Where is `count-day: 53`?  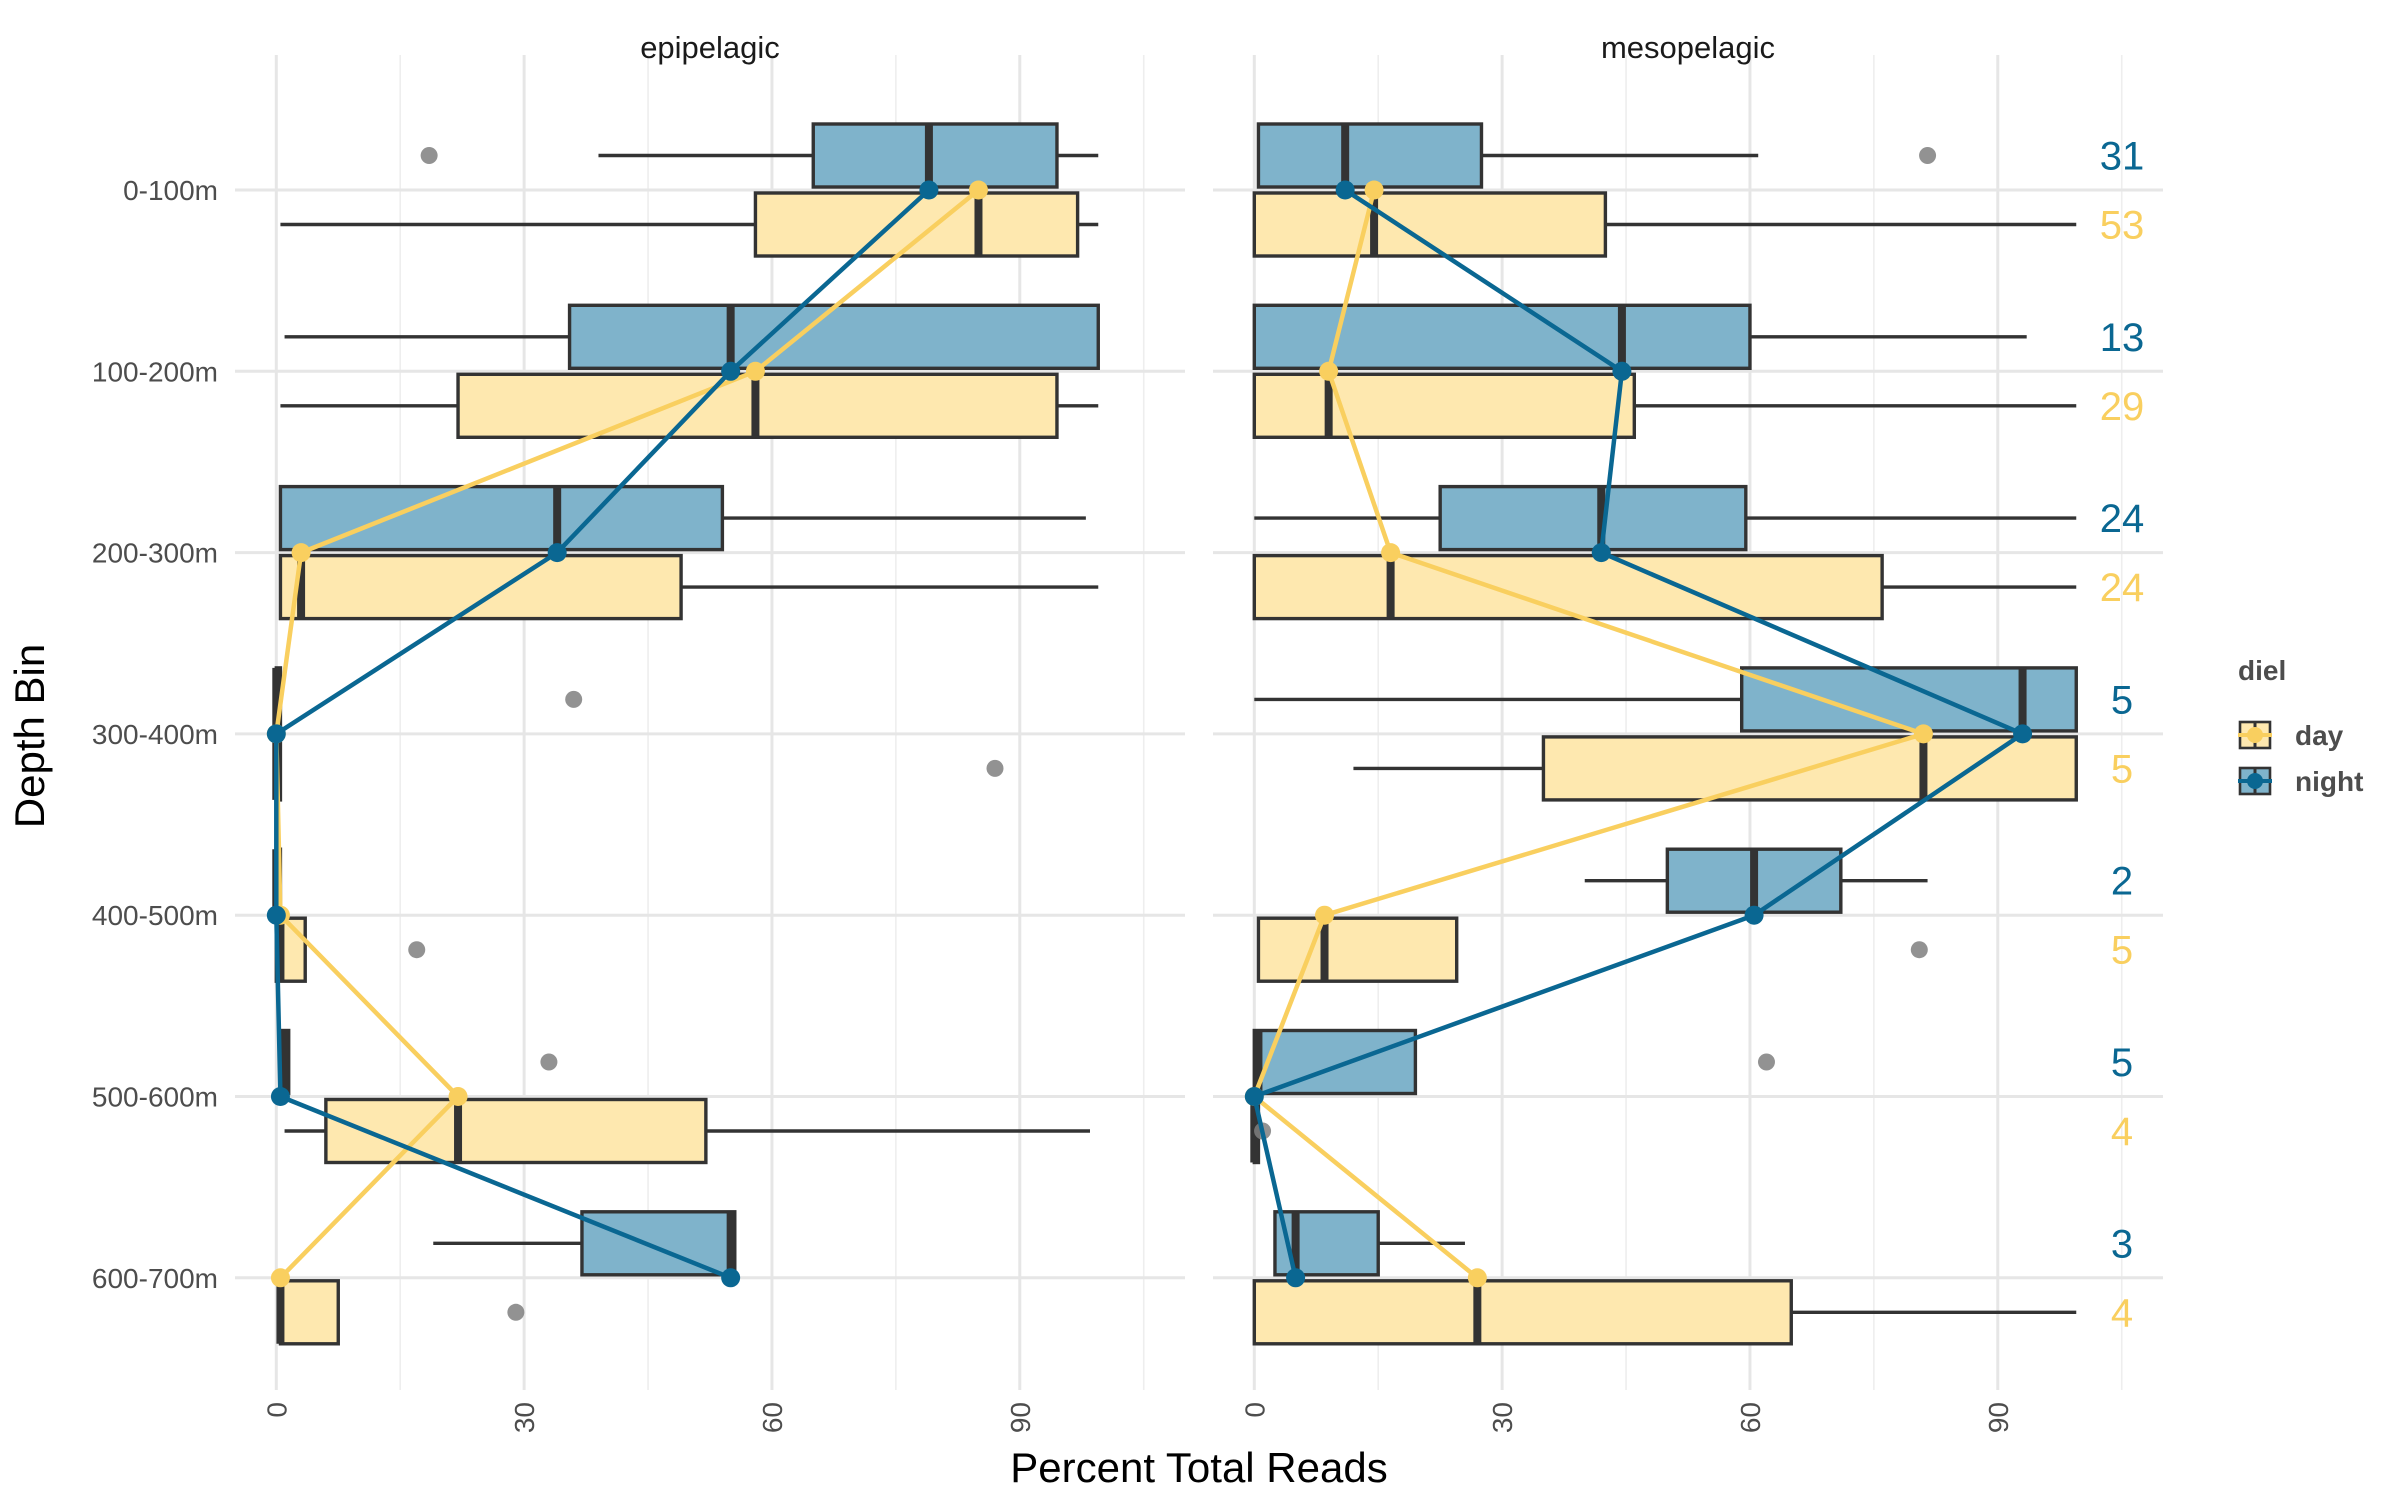
count-day: 53 is located at coordinates (2122, 226).